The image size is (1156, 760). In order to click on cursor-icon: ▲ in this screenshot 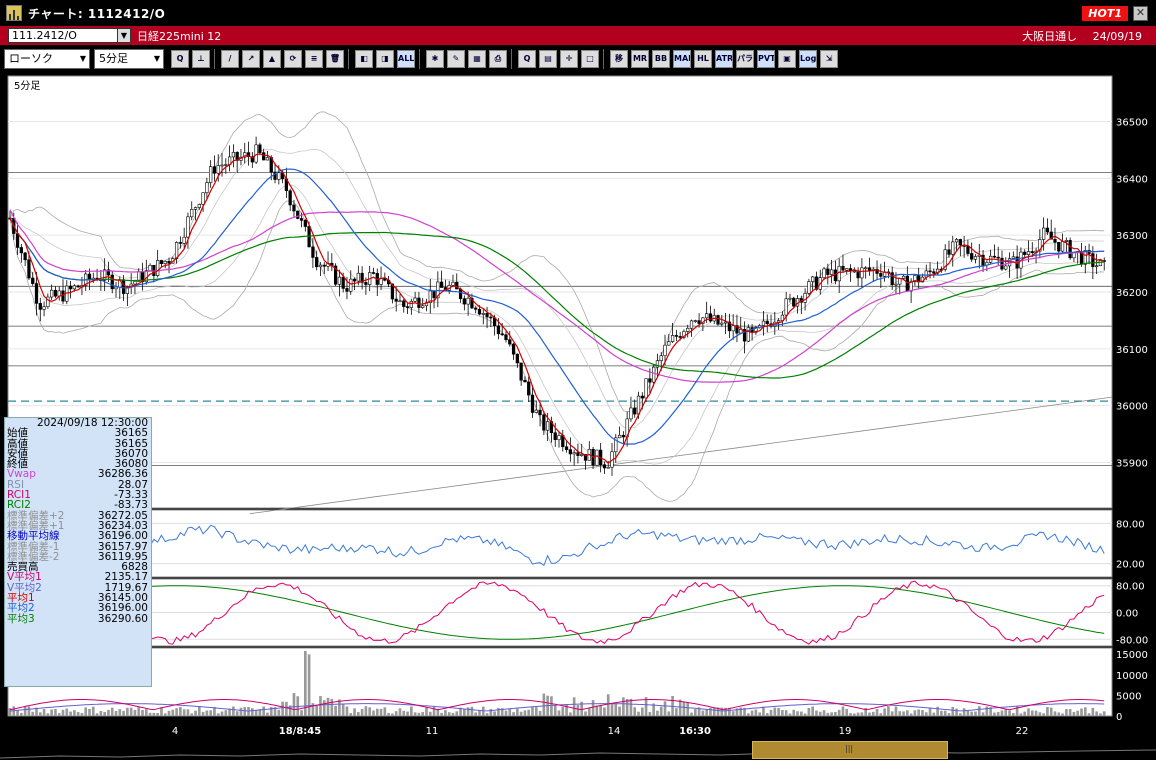, I will do `click(272, 59)`.